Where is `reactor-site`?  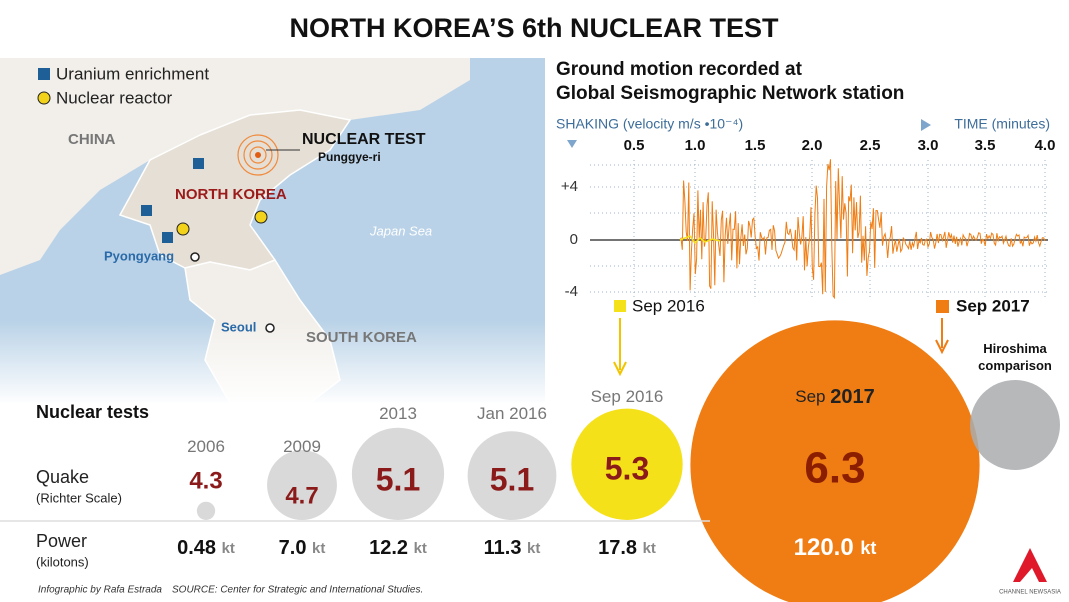
reactor-site is located at coordinates (261, 217).